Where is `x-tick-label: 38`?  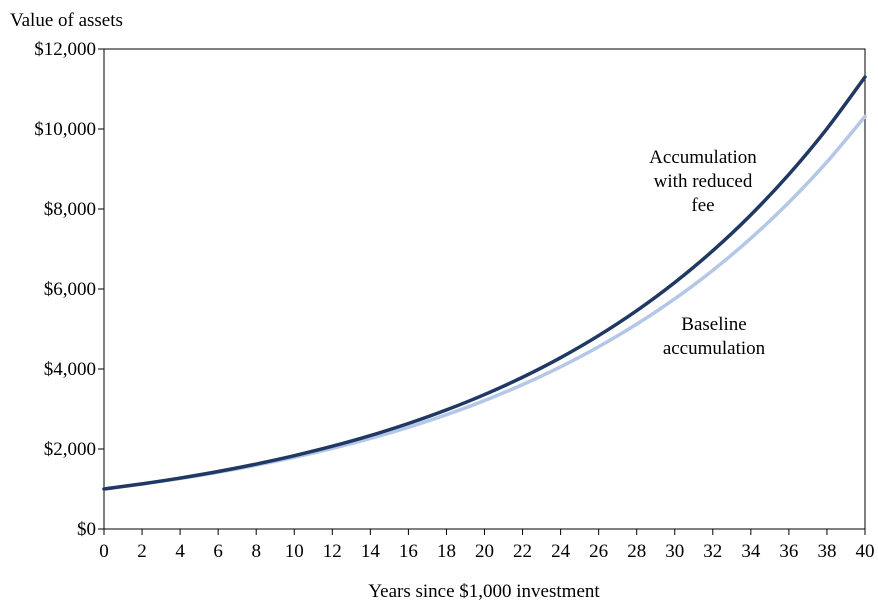
x-tick-label: 38 is located at coordinates (826, 551).